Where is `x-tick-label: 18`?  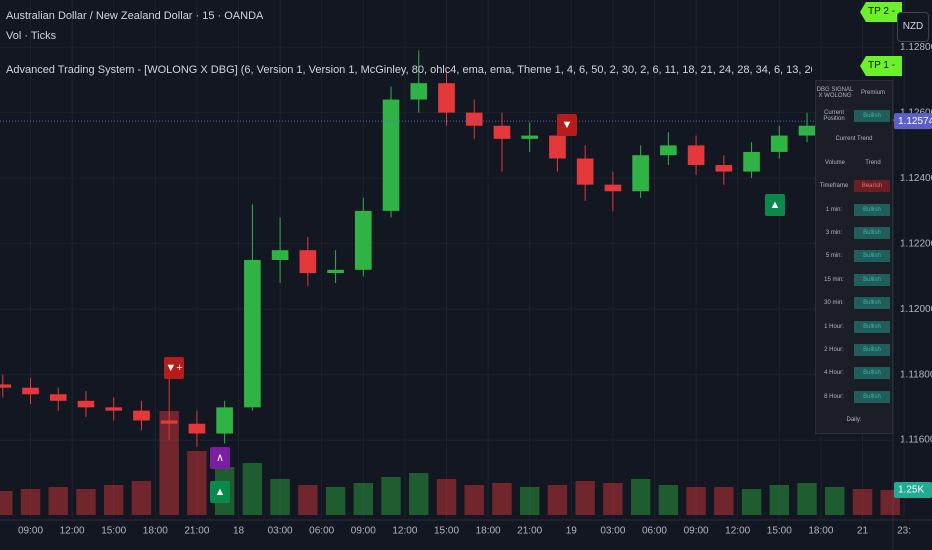
x-tick-label: 18 is located at coordinates (239, 531).